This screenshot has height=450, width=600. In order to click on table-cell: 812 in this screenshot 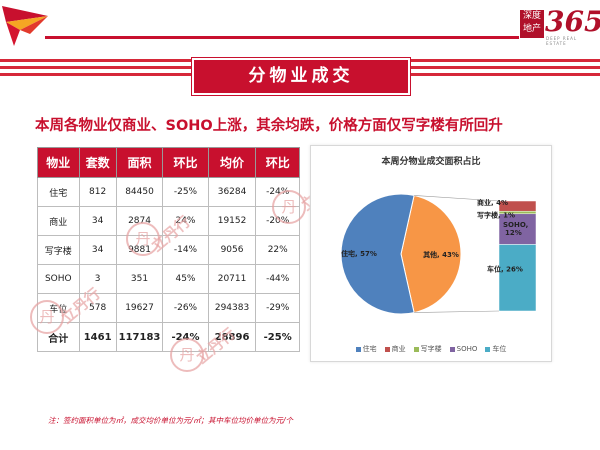, I will do `click(97, 192)`.